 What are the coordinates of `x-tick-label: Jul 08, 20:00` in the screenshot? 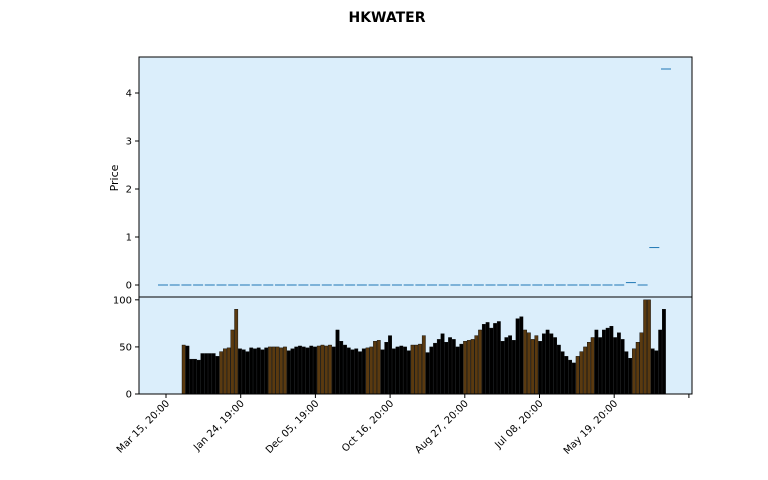 It's located at (518, 424).